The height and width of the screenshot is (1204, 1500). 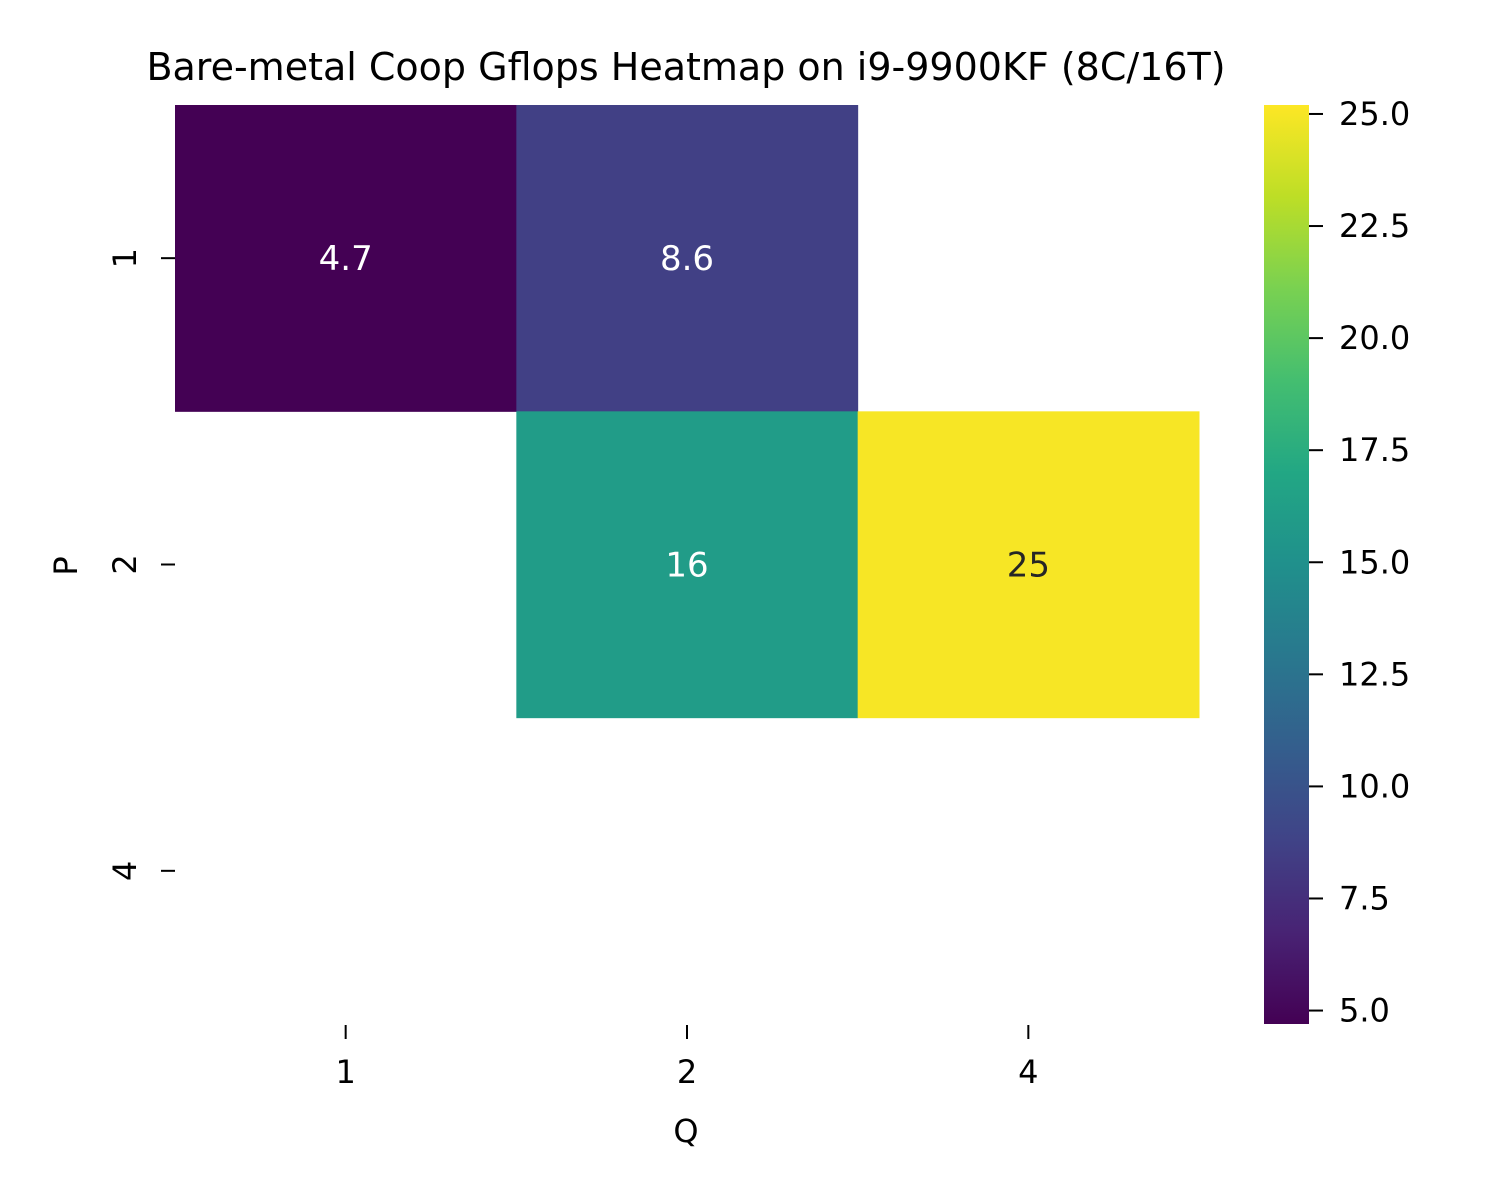 I want to click on colorbar, so click(x=1286, y=564).